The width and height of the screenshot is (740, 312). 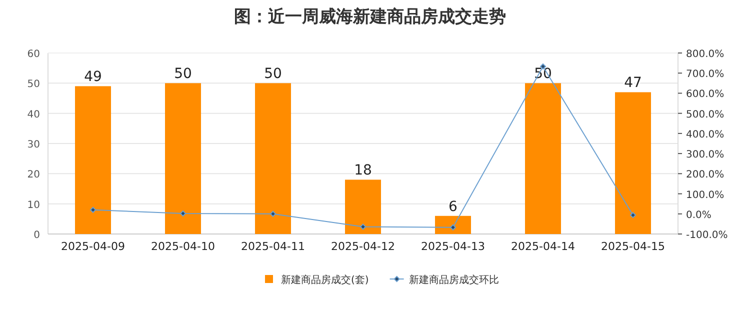 What do you see at coordinates (705, 175) in the screenshot?
I see `y2-tick-label: 200.0%` at bounding box center [705, 175].